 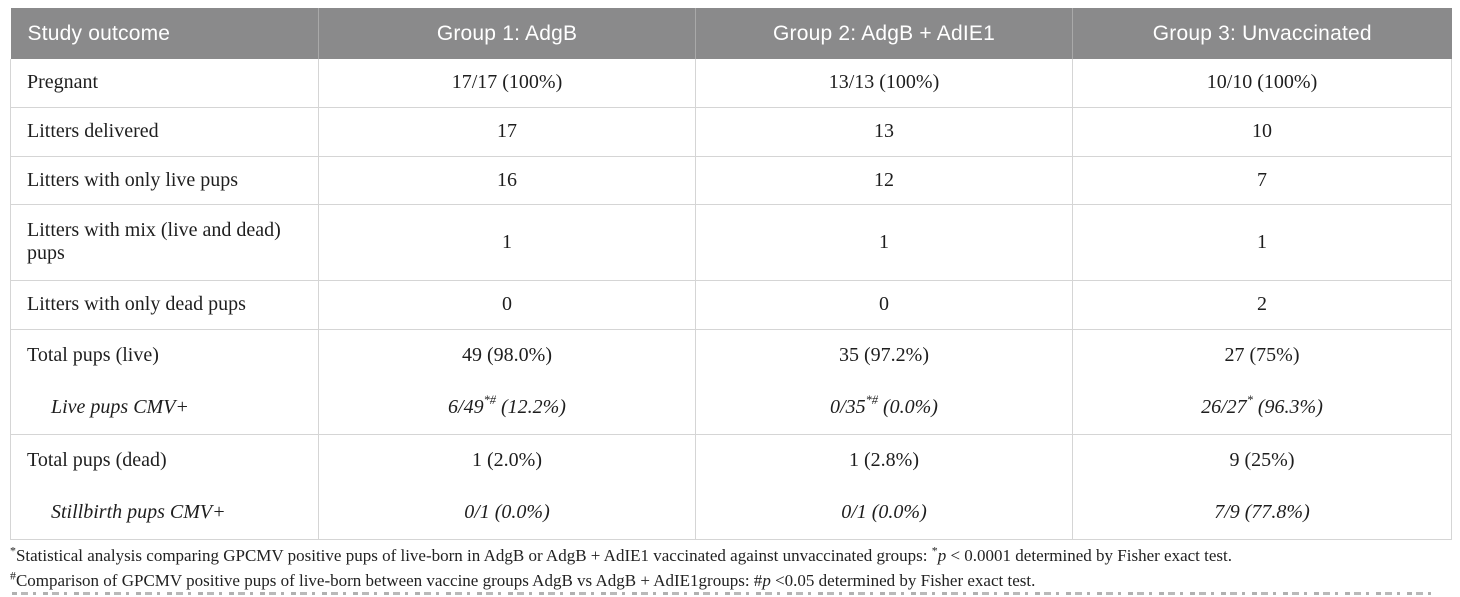 I want to click on row-label: Pregnant, so click(x=164, y=83).